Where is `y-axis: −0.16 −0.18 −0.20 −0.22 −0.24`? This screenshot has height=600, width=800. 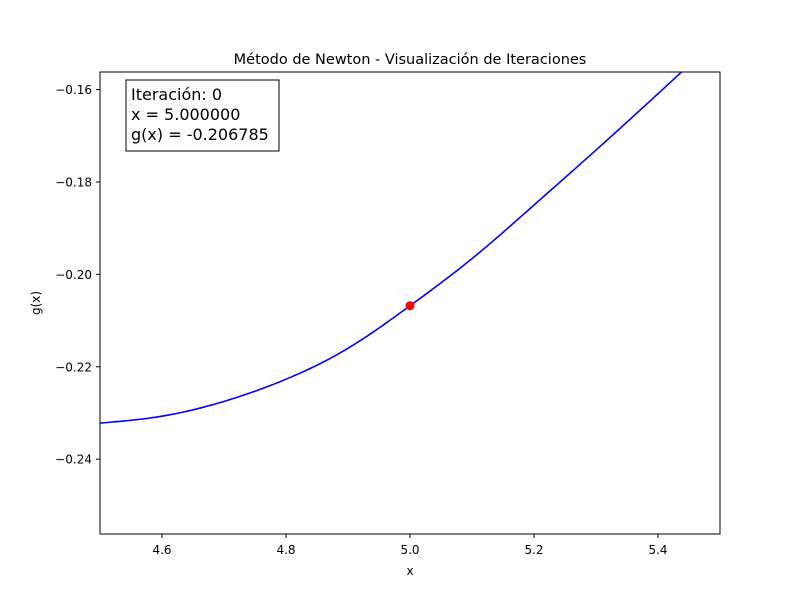 y-axis: −0.16 −0.18 −0.20 −0.22 −0.24 is located at coordinates (77, 275).